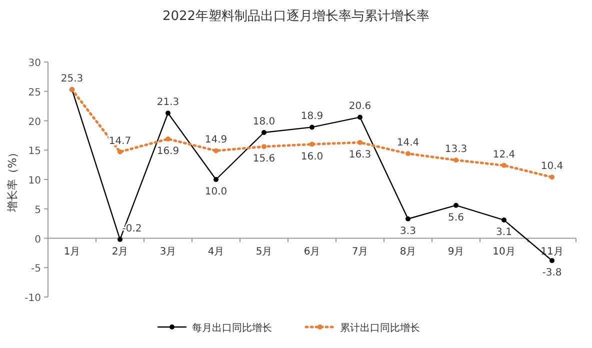 This screenshot has width=592, height=348. Describe the element at coordinates (168, 151) in the screenshot. I see `data-label: 16.9` at that location.